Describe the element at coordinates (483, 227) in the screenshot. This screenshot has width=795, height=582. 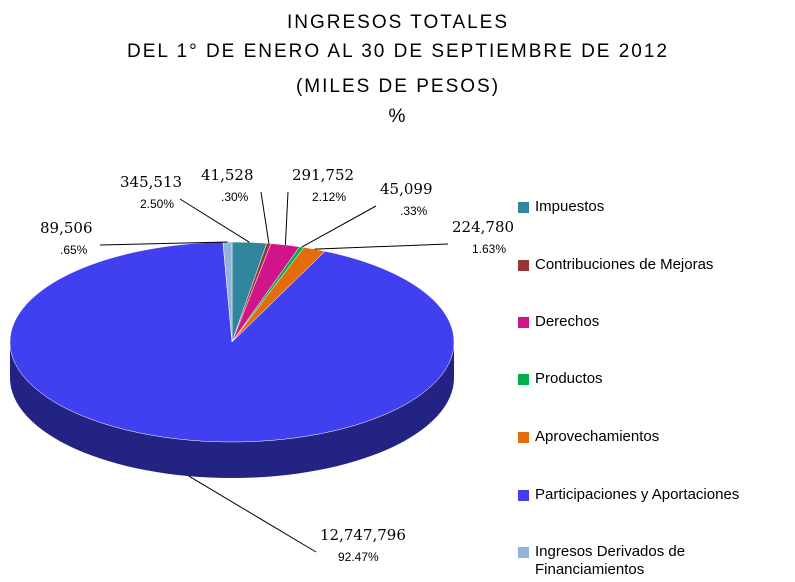
I see `data-label: 224,780` at that location.